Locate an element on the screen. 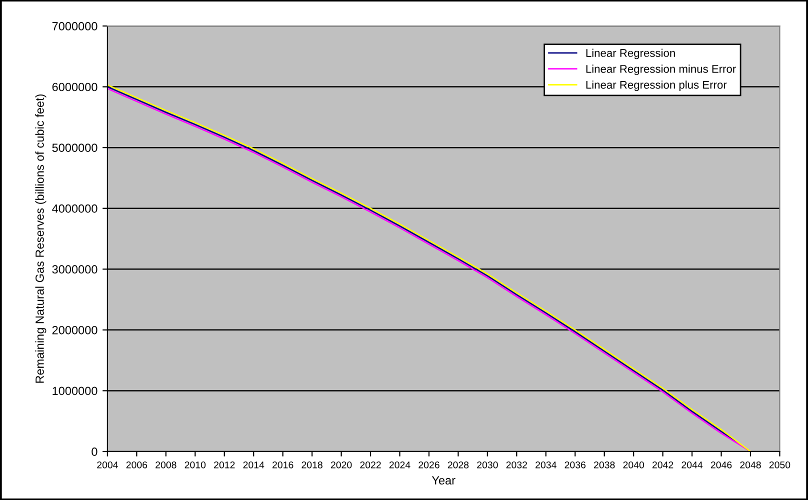 The height and width of the screenshot is (500, 808). x-tick-label: 2038 is located at coordinates (604, 464).